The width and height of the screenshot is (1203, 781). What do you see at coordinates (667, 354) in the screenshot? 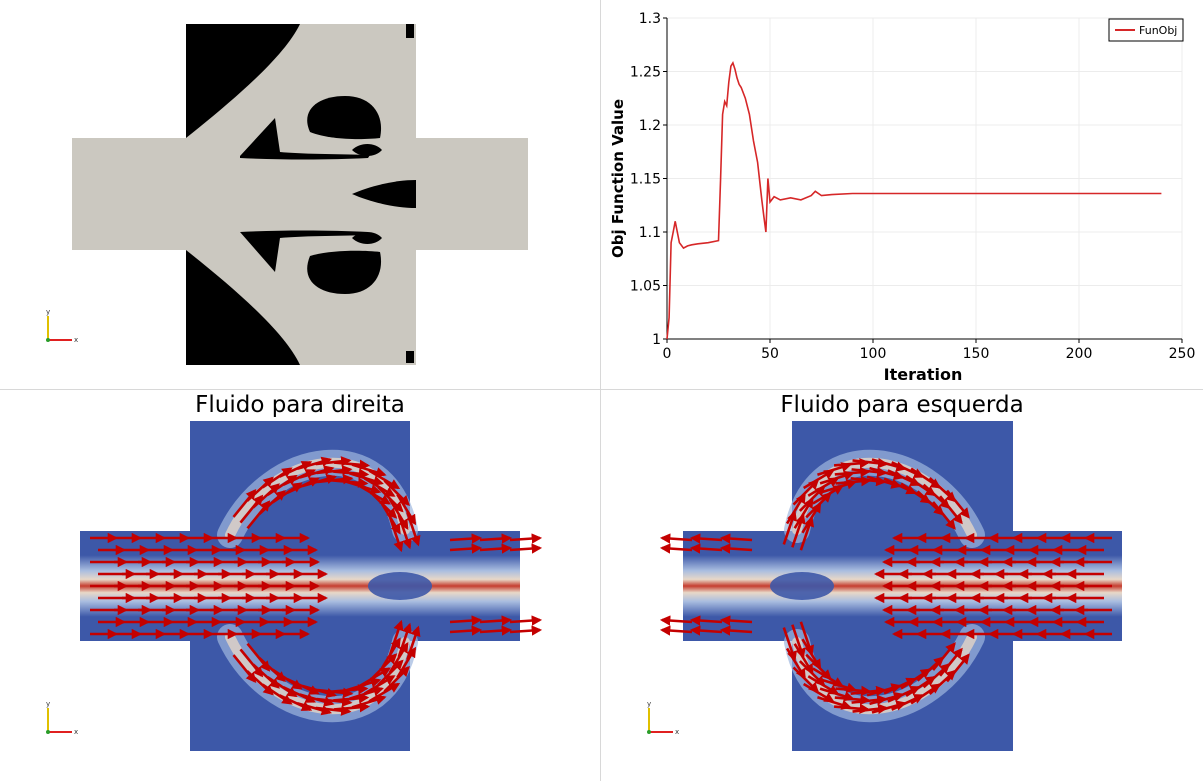
I see `x-tick-label: 0` at bounding box center [667, 354].